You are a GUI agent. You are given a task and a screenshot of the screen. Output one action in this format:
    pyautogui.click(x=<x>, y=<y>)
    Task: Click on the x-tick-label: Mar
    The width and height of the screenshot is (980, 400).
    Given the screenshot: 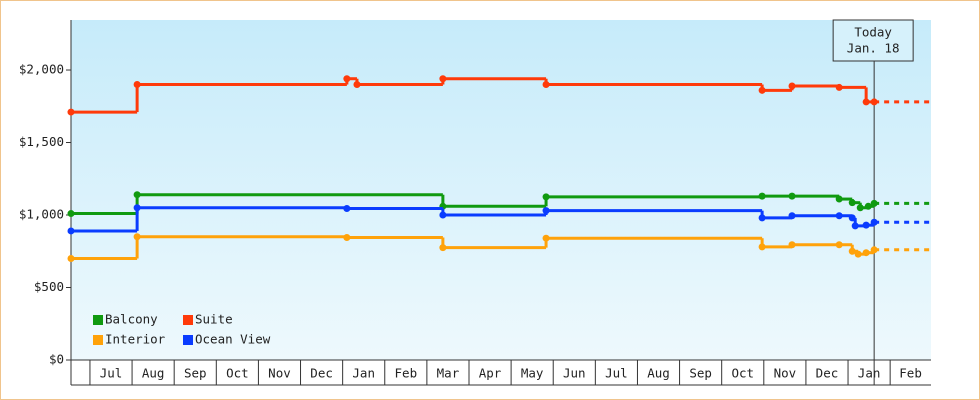 What is the action you would take?
    pyautogui.click(x=448, y=373)
    